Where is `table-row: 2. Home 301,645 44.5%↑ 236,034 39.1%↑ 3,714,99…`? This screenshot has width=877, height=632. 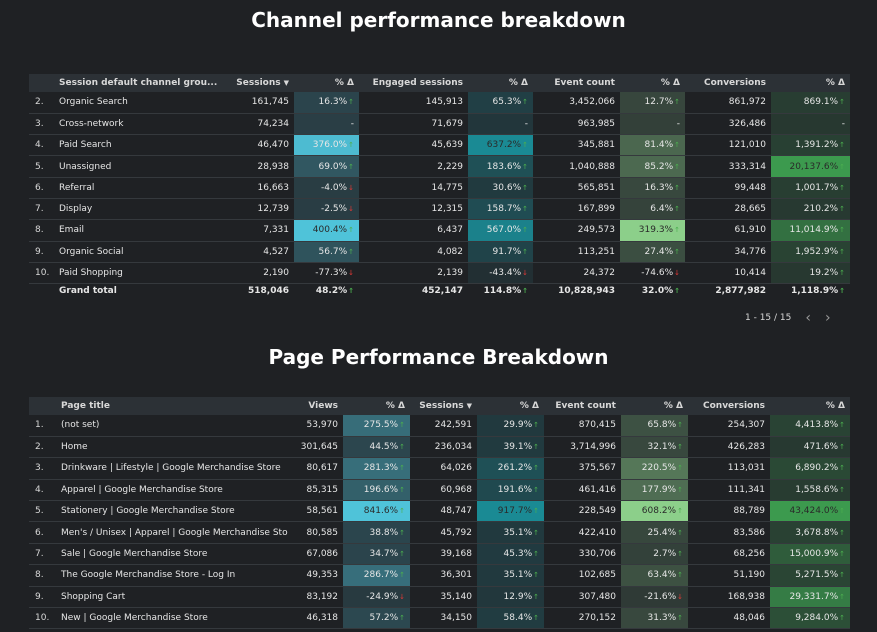 table-row: 2. Home 301,645 44.5%↑ 236,034 39.1%↑ 3,714,99… is located at coordinates (439, 447).